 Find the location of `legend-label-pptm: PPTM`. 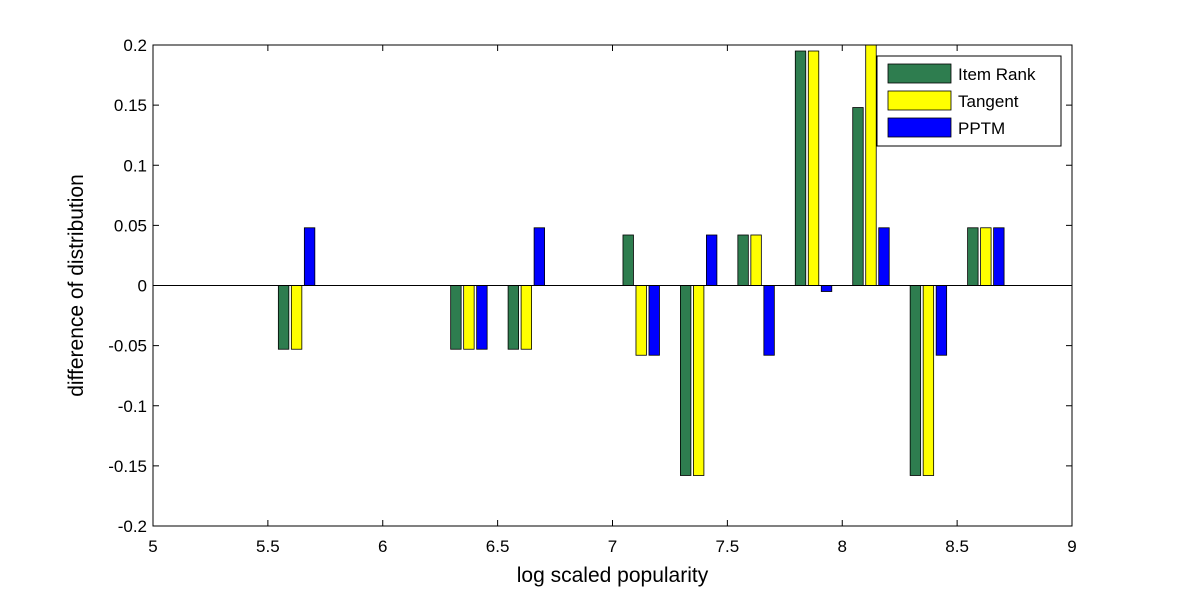

legend-label-pptm: PPTM is located at coordinates (981, 128).